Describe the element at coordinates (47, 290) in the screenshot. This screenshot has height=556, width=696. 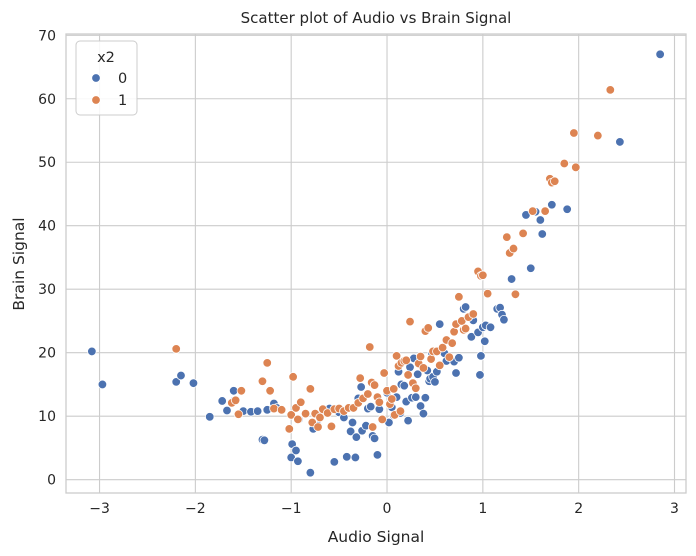
I see `y-tick-label: 30` at that location.